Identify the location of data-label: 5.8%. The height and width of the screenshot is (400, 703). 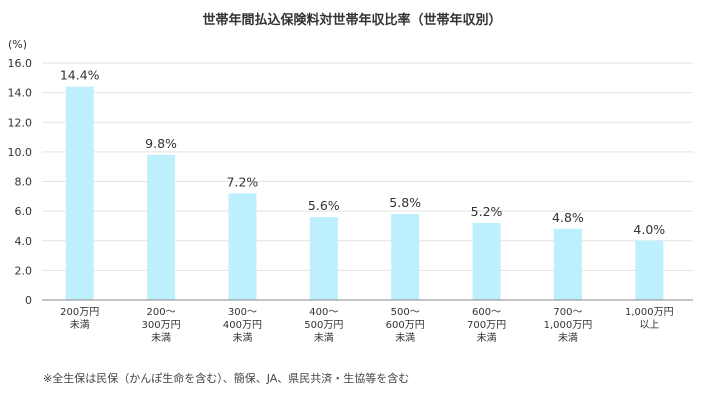
(405, 202).